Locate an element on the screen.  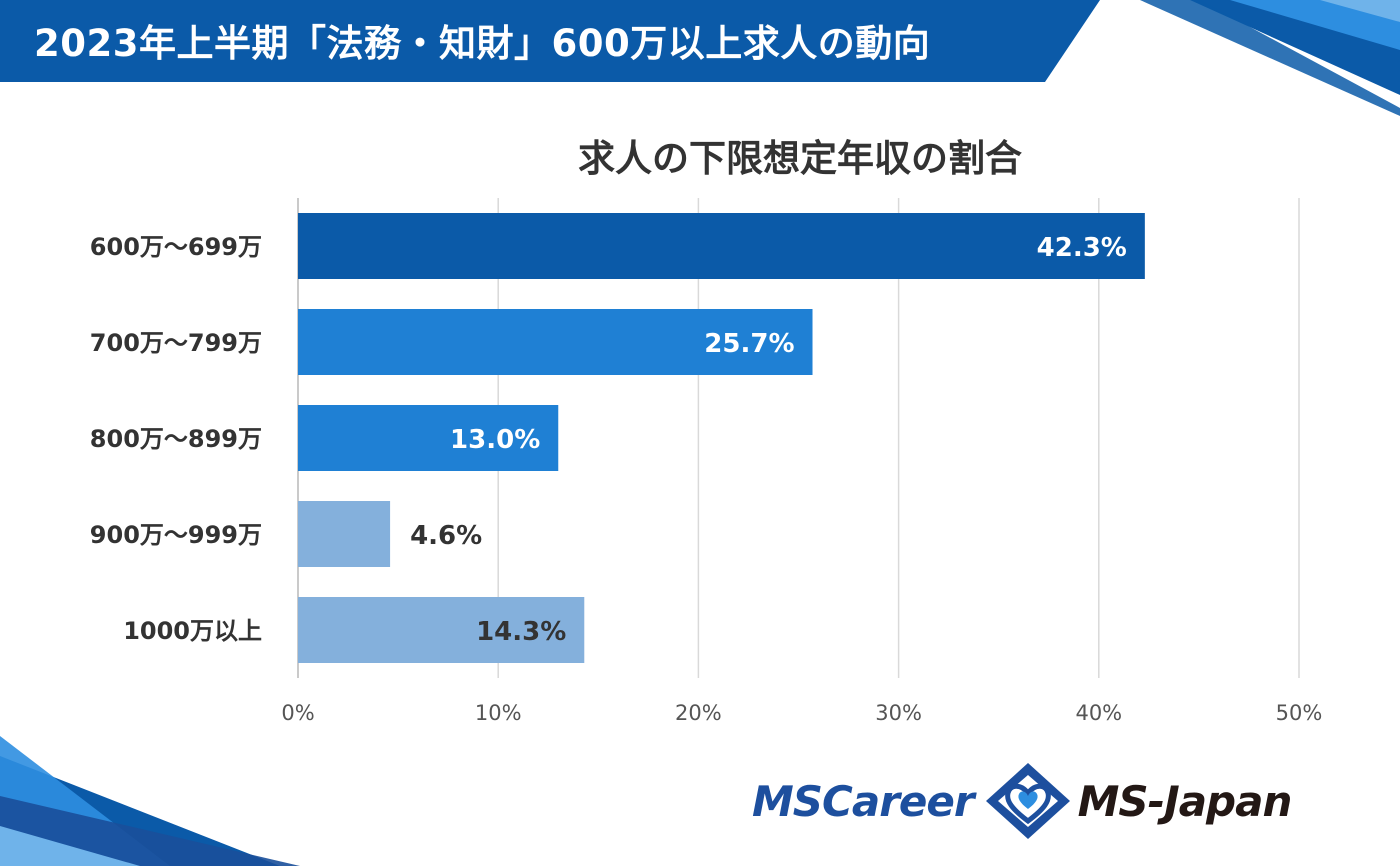
ms-japan-emblem-icon is located at coordinates (1027, 801).